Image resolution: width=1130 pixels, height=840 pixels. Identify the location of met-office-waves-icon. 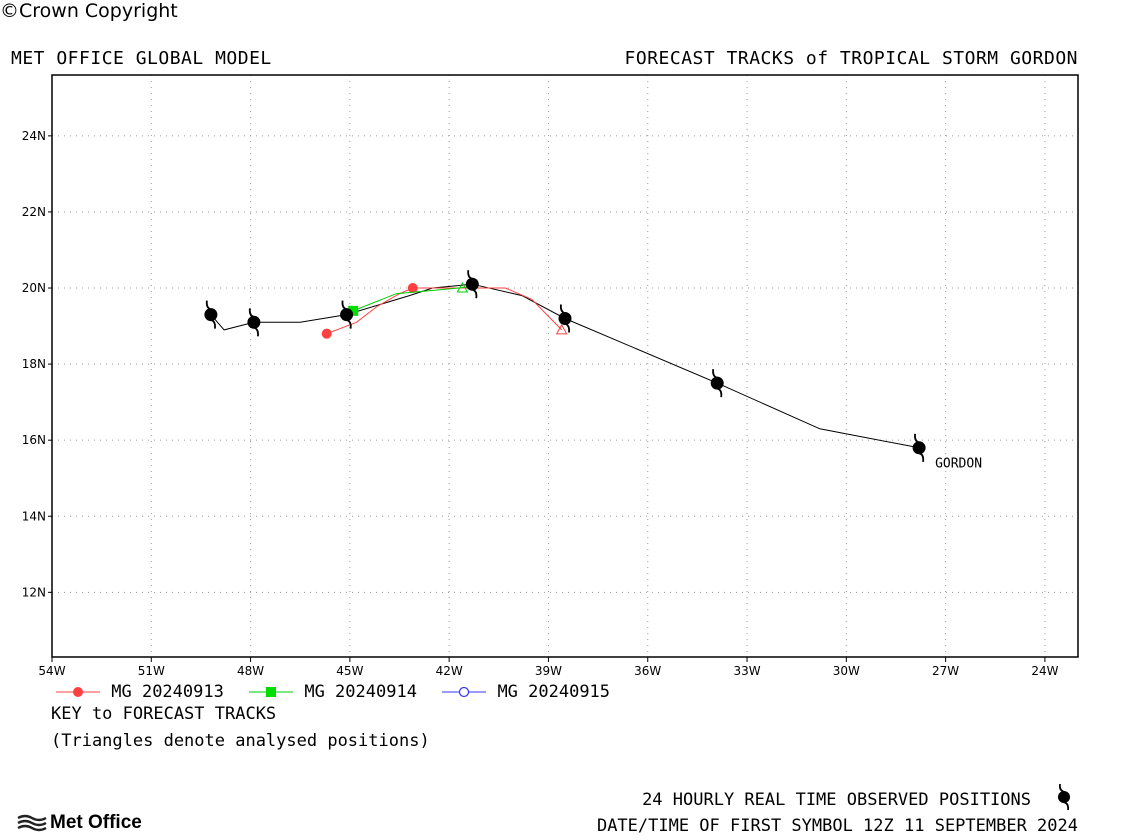
(32, 823).